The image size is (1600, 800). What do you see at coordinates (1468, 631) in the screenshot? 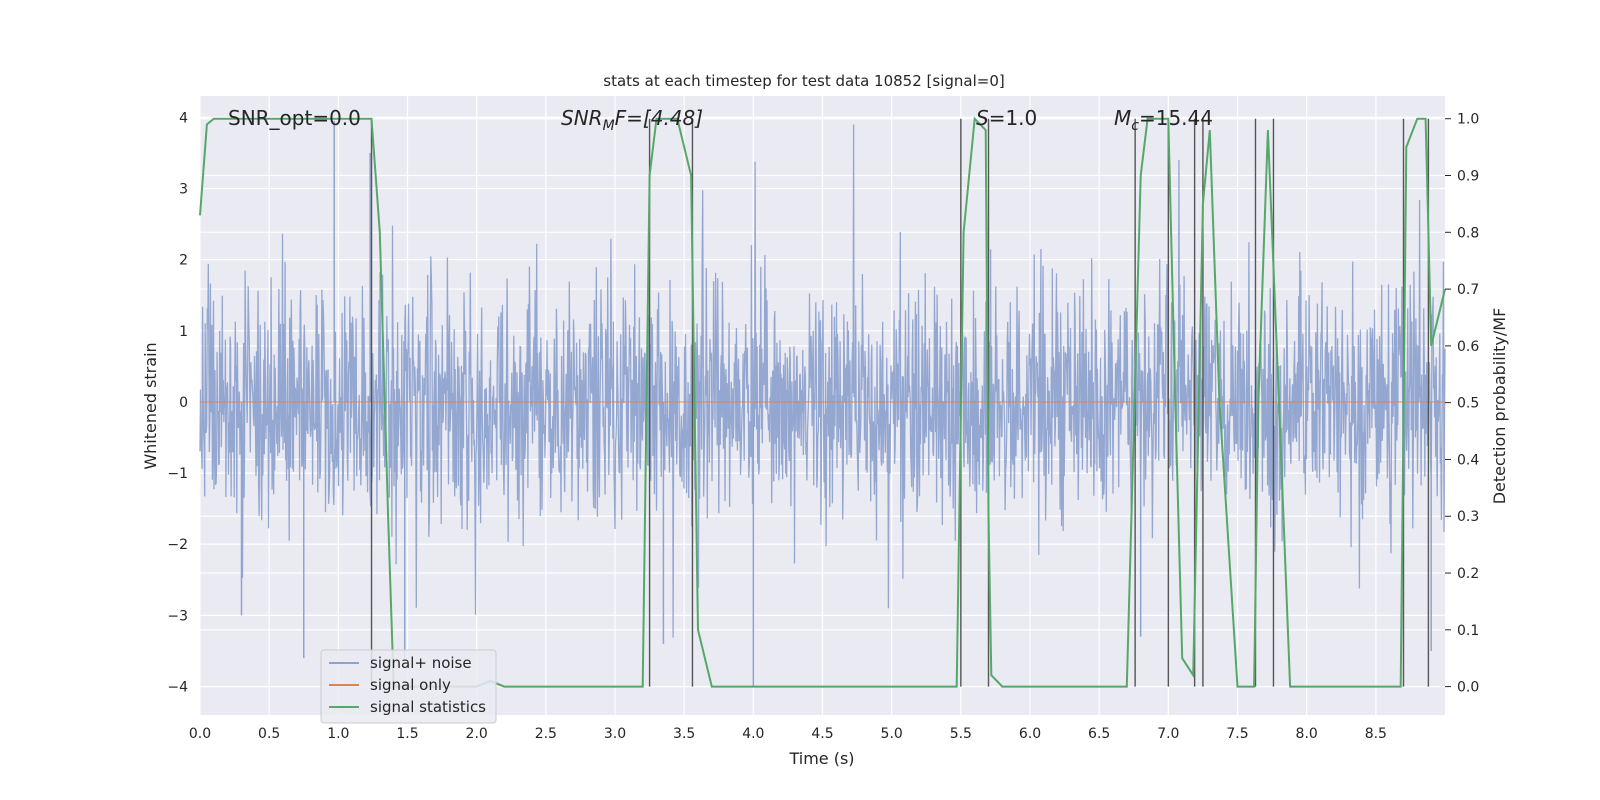
I see `y-tick-label-right: 0.1` at bounding box center [1468, 631].